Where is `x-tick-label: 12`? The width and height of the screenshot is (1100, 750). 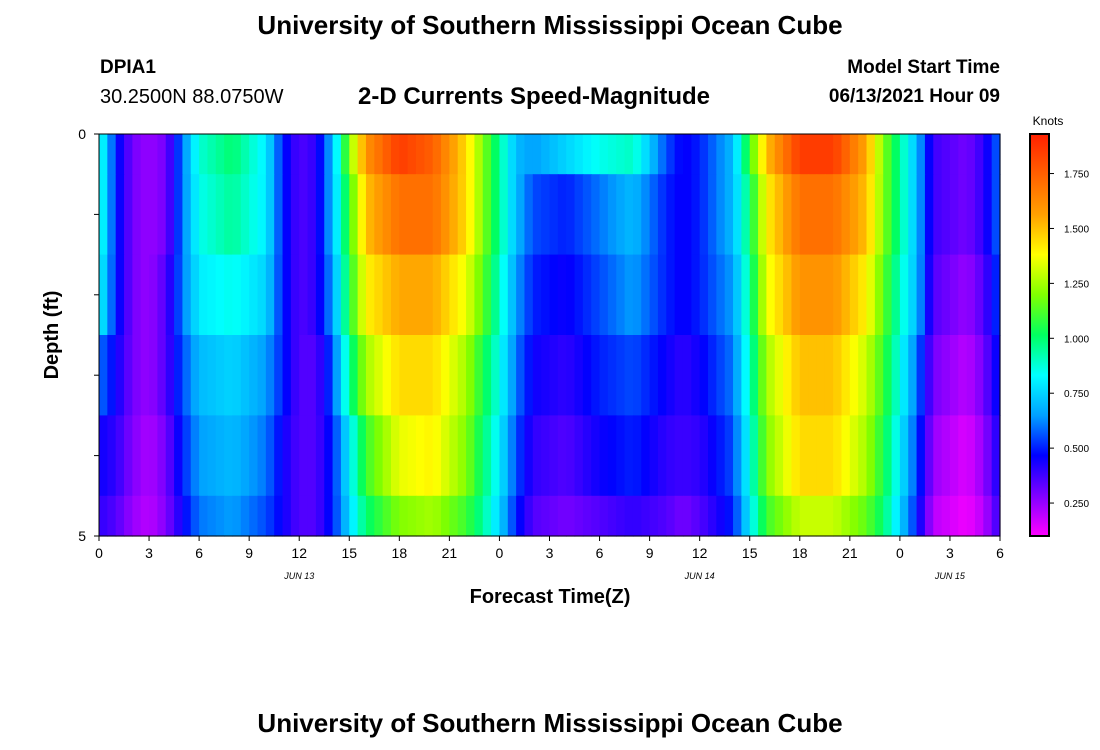
x-tick-label: 12 is located at coordinates (299, 553).